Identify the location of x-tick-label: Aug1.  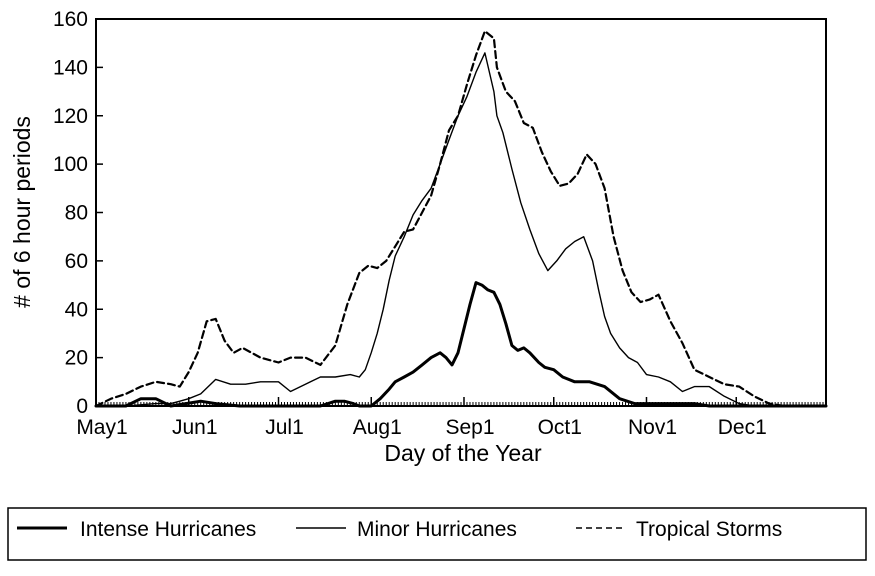
(377, 427).